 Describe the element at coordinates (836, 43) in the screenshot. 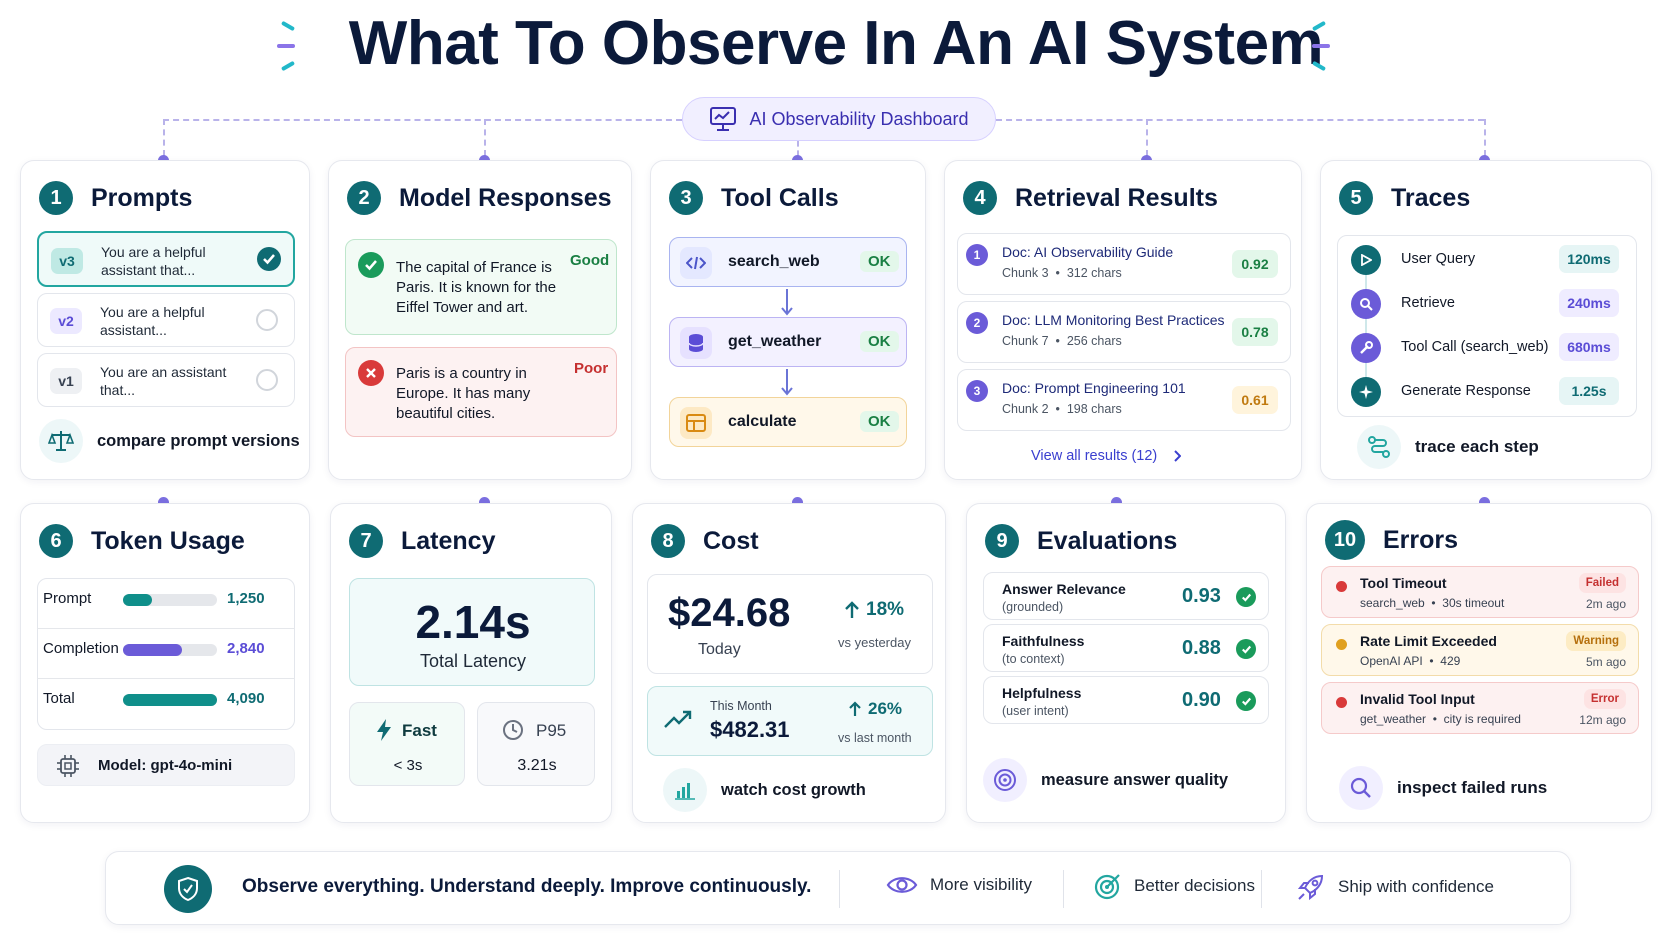

I see `page-title: What To Observe In An AI System` at that location.